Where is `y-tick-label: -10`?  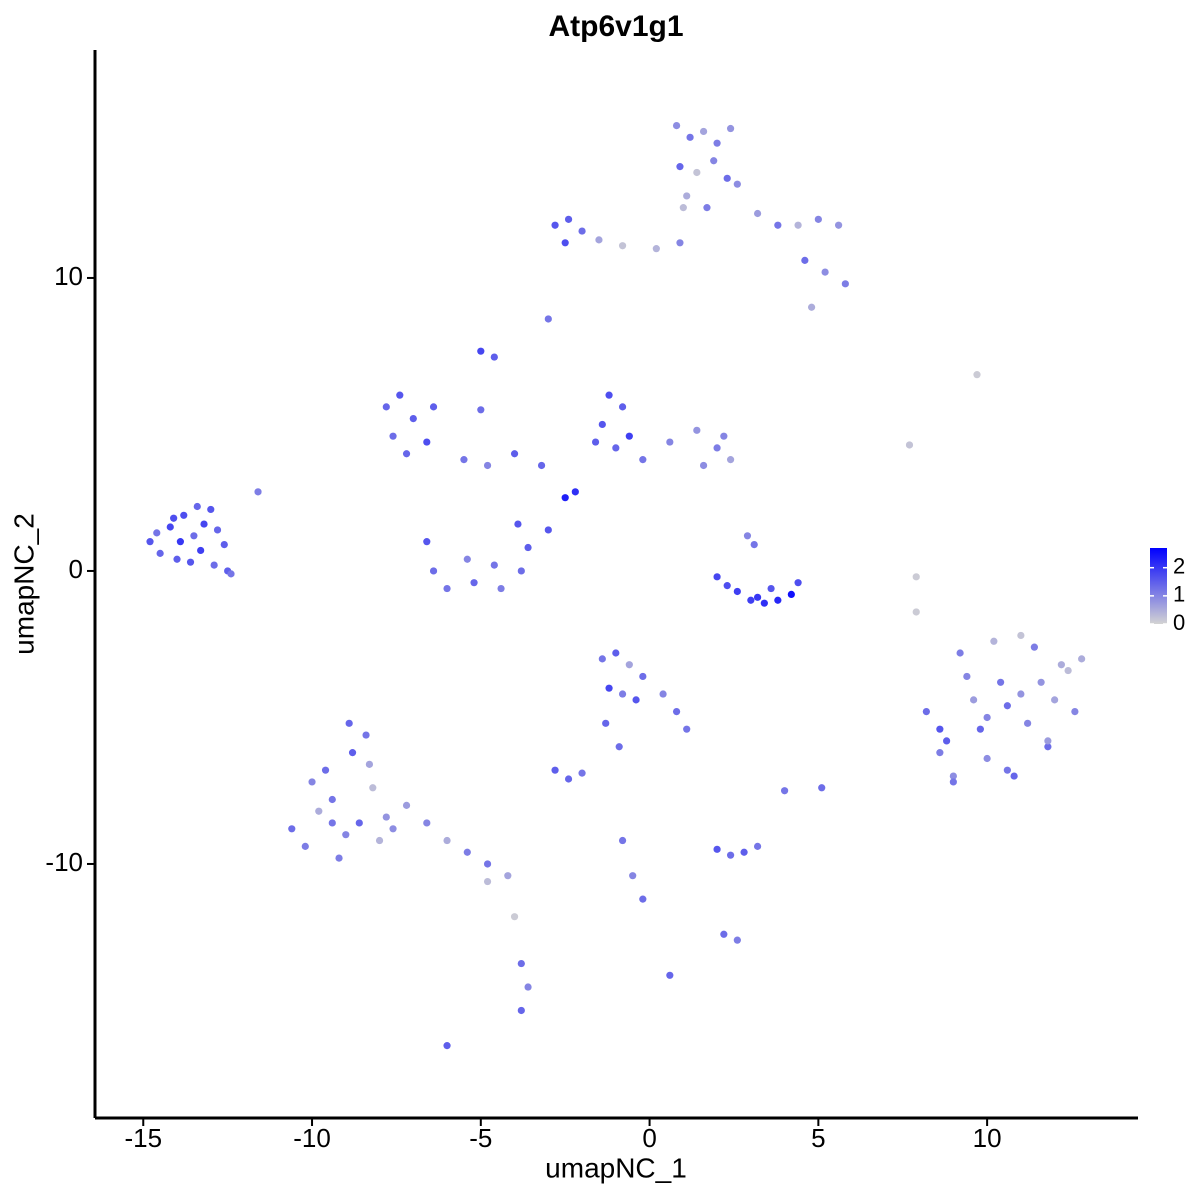 y-tick-label: -10 is located at coordinates (64, 862).